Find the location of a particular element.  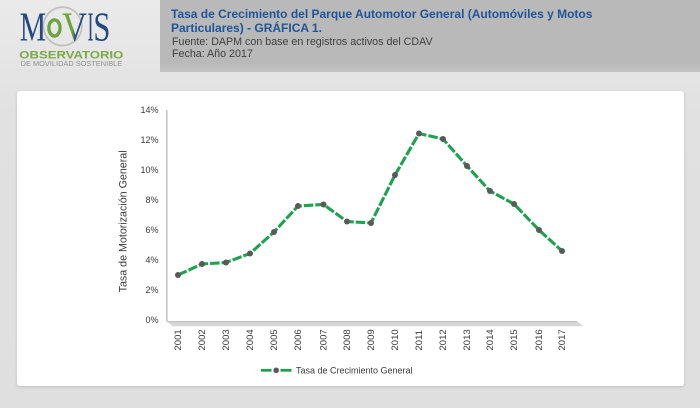

svg-text: S is located at coordinates (101, 27).